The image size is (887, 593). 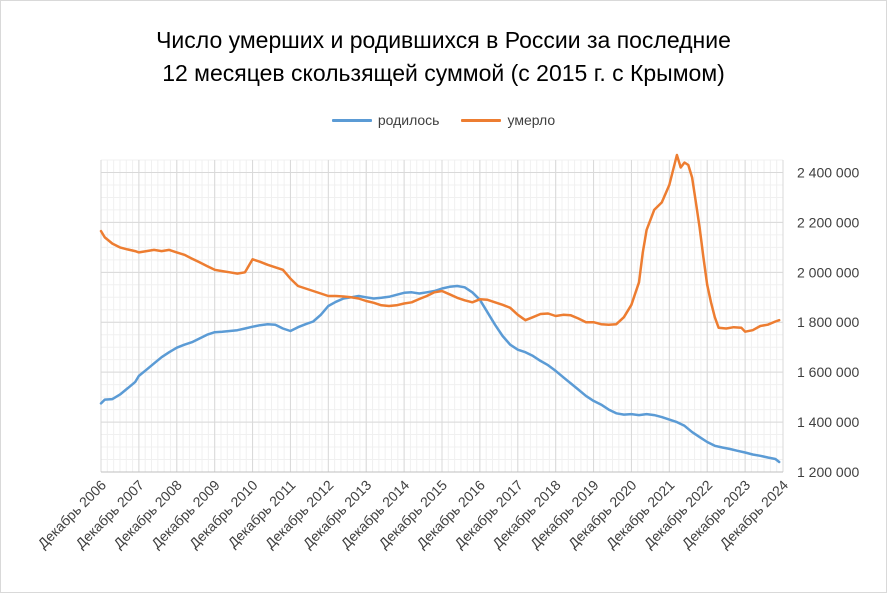 I want to click on x-tick-label: Декабрь 2024, so click(x=753, y=514).